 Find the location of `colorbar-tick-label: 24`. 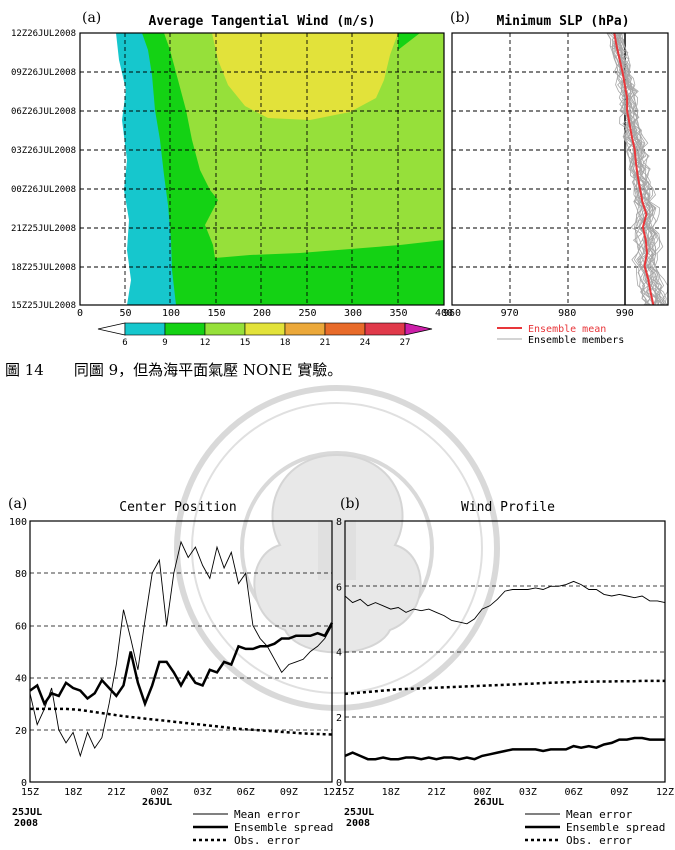

colorbar-tick-label: 24 is located at coordinates (365, 343).